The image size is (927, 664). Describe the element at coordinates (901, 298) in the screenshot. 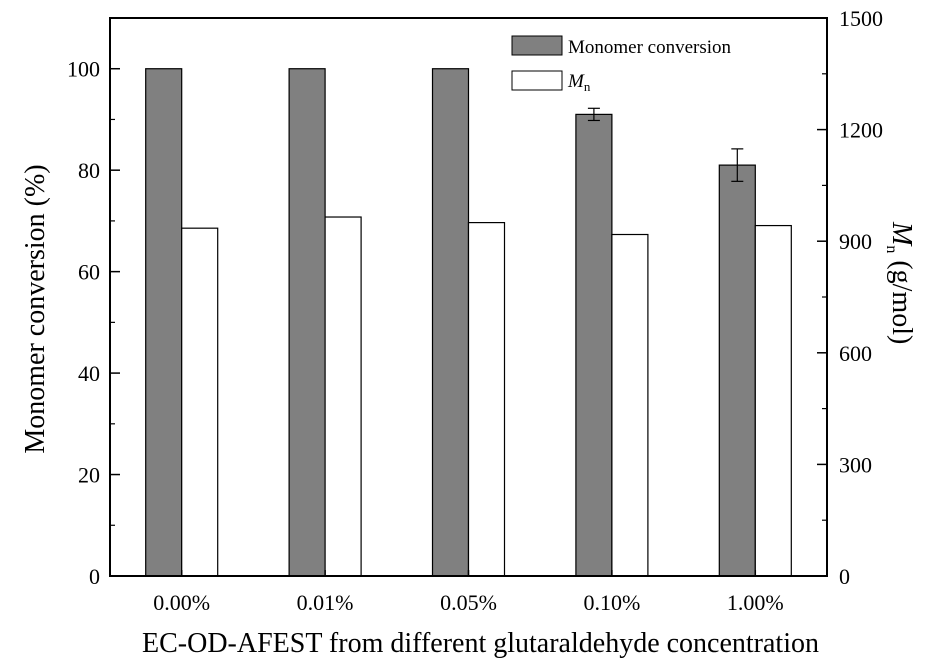

I see `y2-axis-label-rest: (g/mol)` at that location.